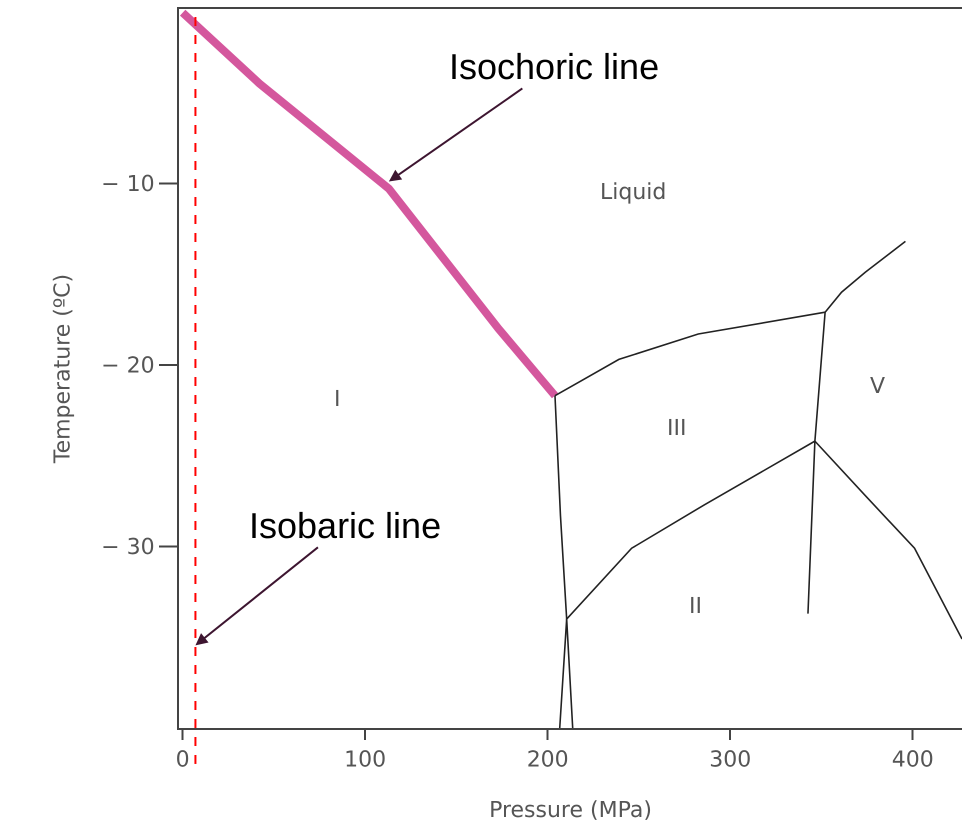  What do you see at coordinates (183, 759) in the screenshot?
I see `x-tick-label: 0` at bounding box center [183, 759].